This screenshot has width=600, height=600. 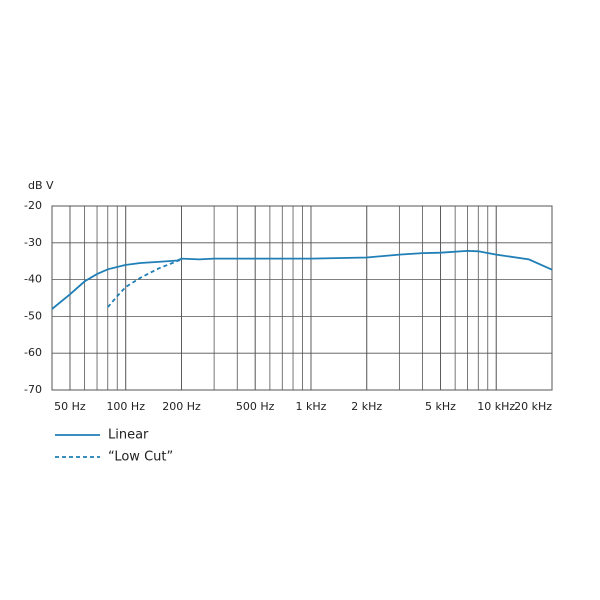 I want to click on x-tick-label: 2 kHz, so click(x=366, y=406).